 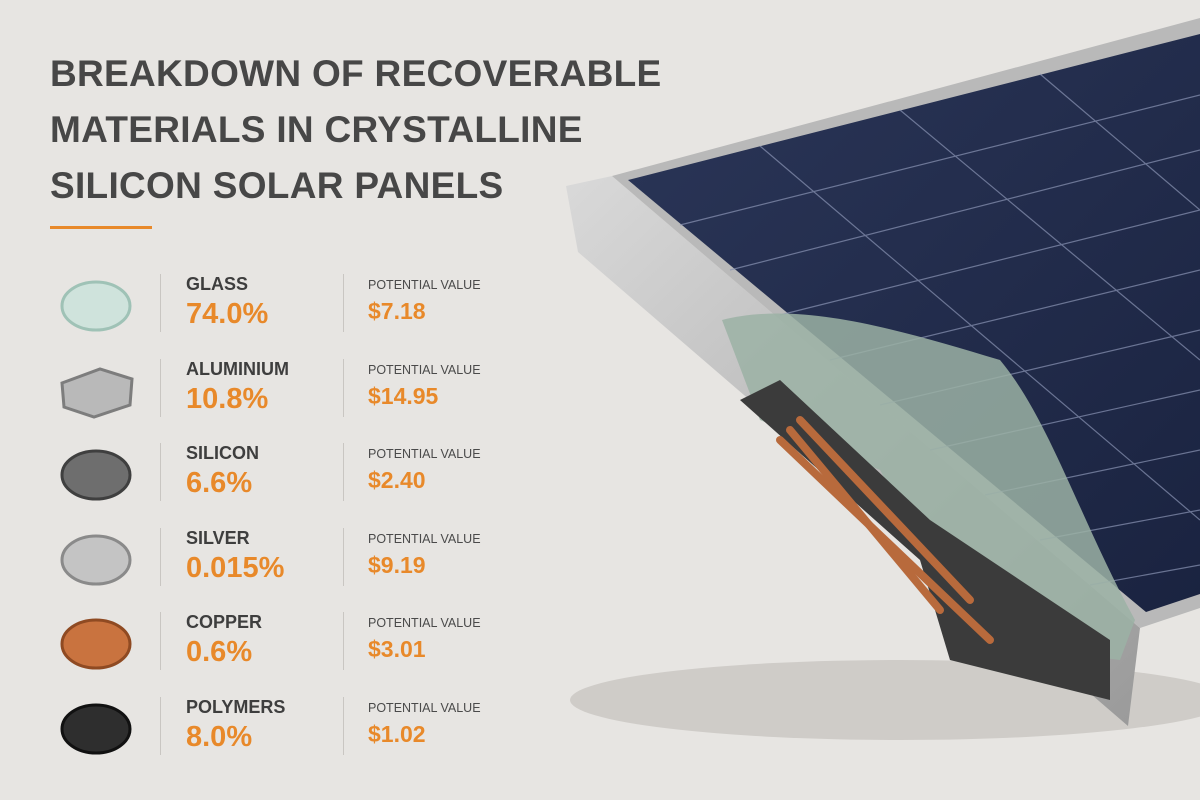 What do you see at coordinates (235, 567) in the screenshot?
I see `material-share: 0.015%` at bounding box center [235, 567].